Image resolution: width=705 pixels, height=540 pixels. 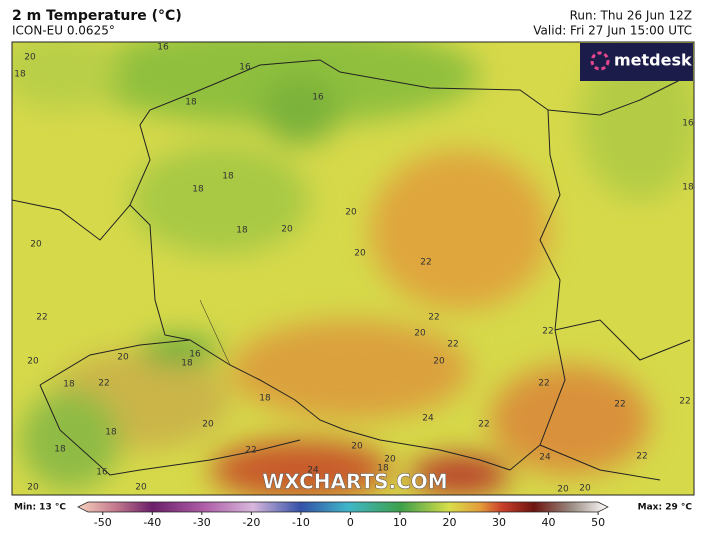 I want to click on title: 2 m Temperature (°C), so click(x=97, y=16).